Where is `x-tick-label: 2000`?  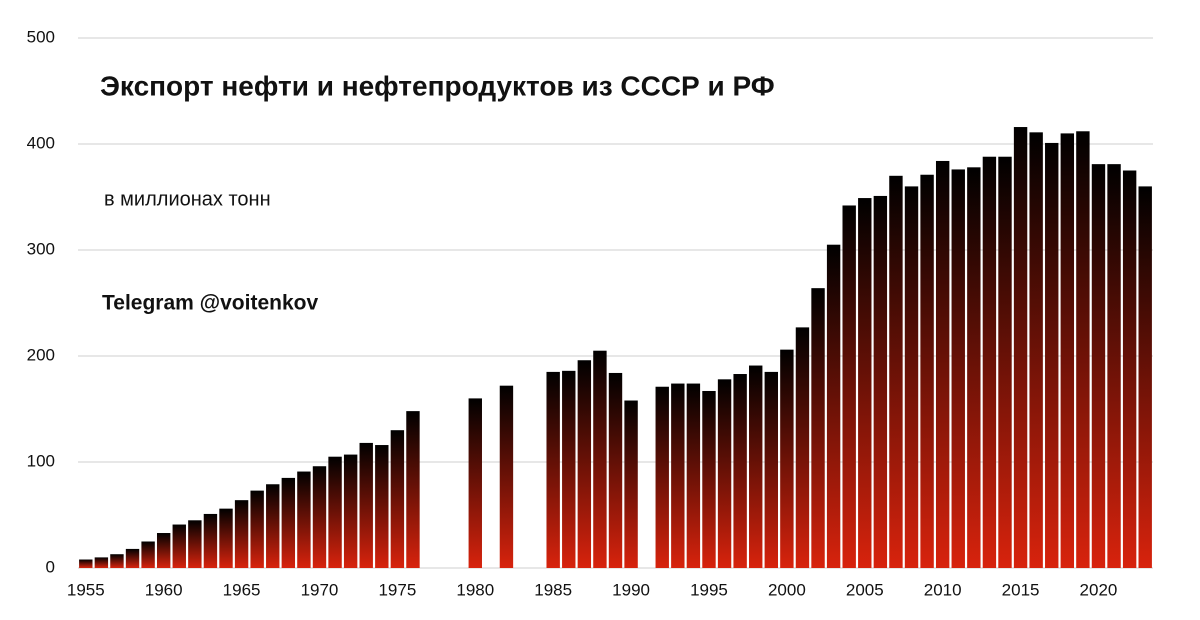 x-tick-label: 2000 is located at coordinates (787, 589).